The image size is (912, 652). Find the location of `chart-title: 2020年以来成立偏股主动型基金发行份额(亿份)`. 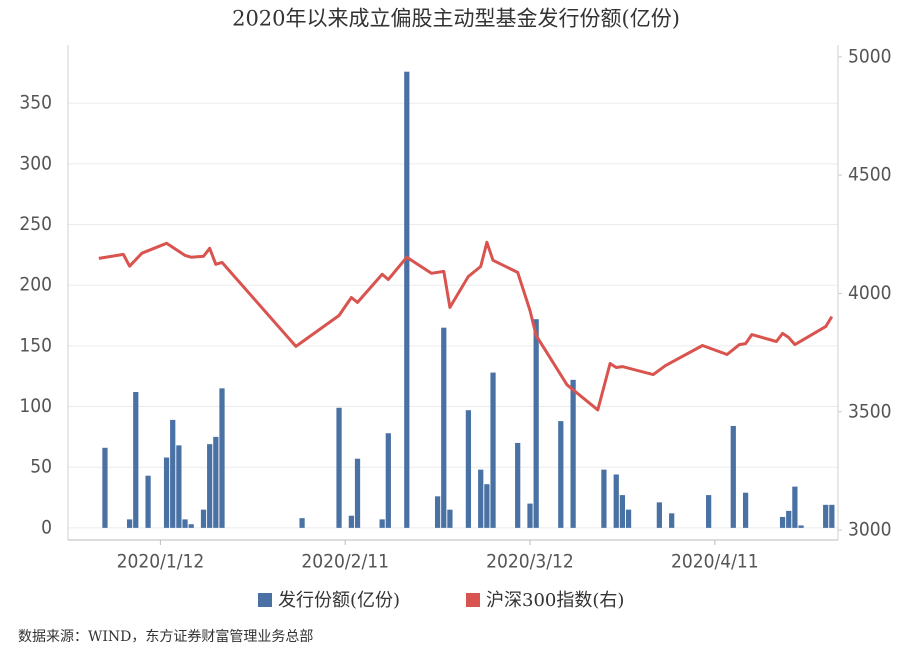

chart-title: 2020年以来成立偏股主动型基金发行份额(亿份) is located at coordinates (456, 19).